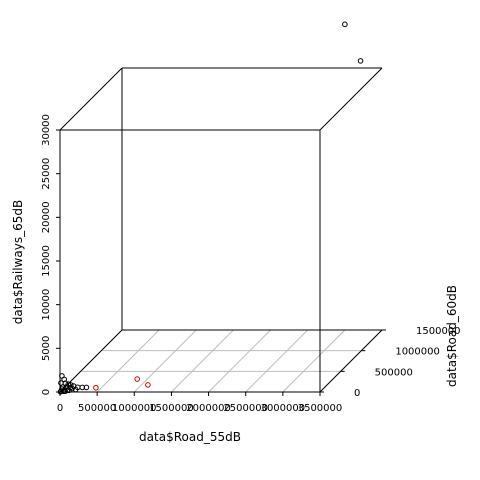 The height and width of the screenshot is (480, 480). I want to click on z-tick-label: 15000, so click(46, 261).